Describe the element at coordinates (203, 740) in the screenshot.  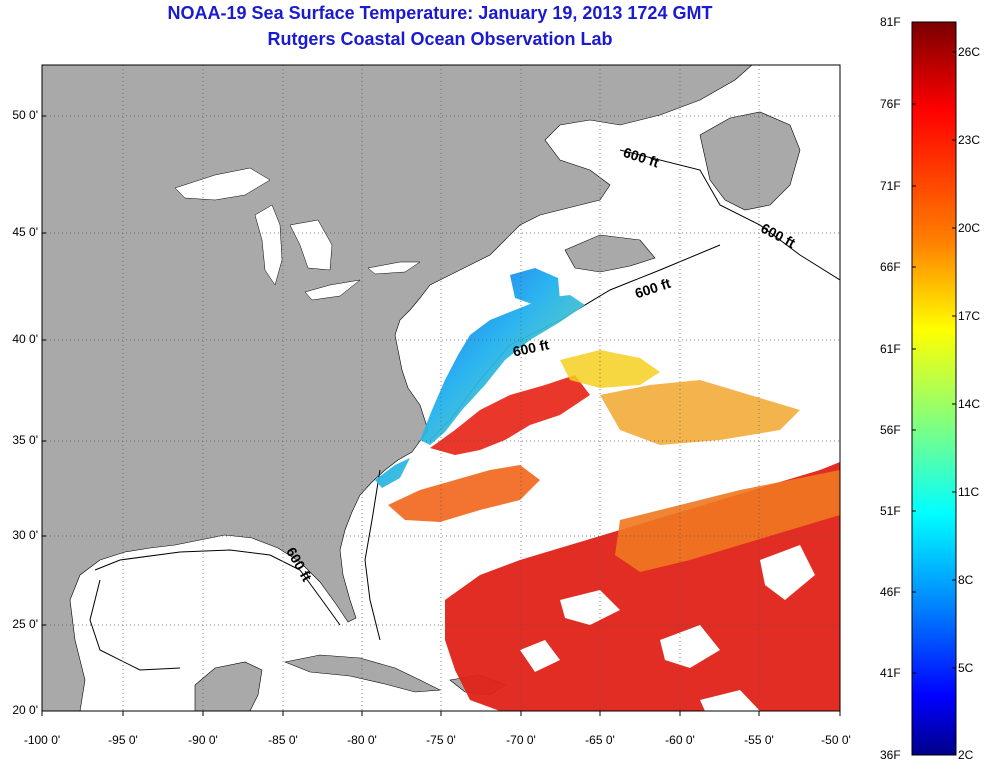
I see `lon-tick-label: -90 0'` at that location.